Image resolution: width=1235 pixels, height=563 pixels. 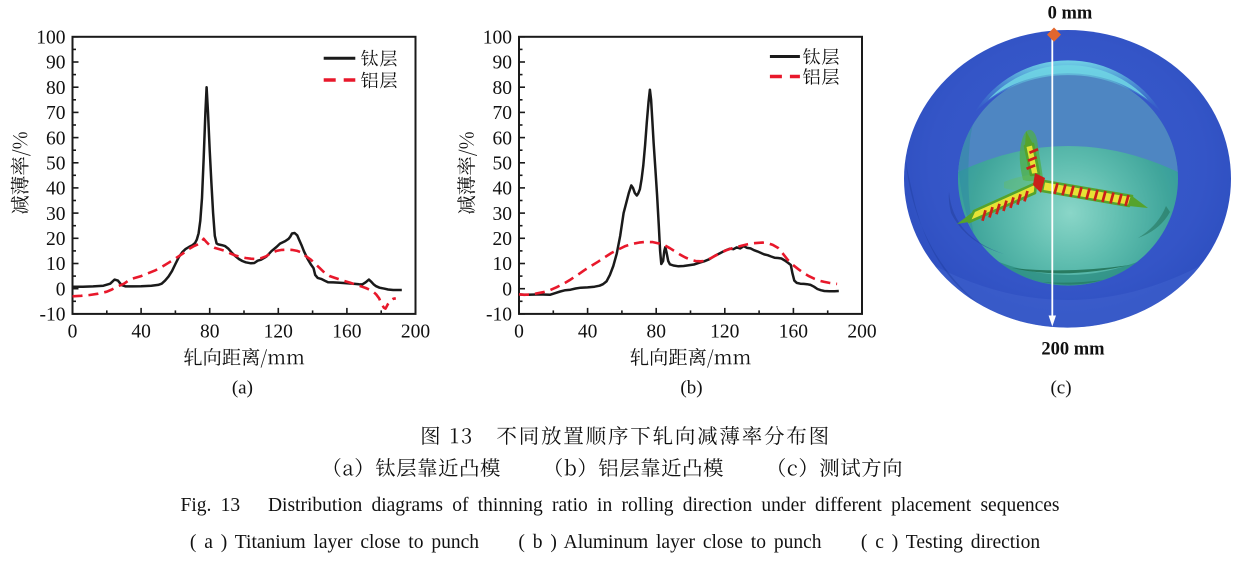 What do you see at coordinates (1060, 388) in the screenshot?
I see `svg-text: (c)` at bounding box center [1060, 388].